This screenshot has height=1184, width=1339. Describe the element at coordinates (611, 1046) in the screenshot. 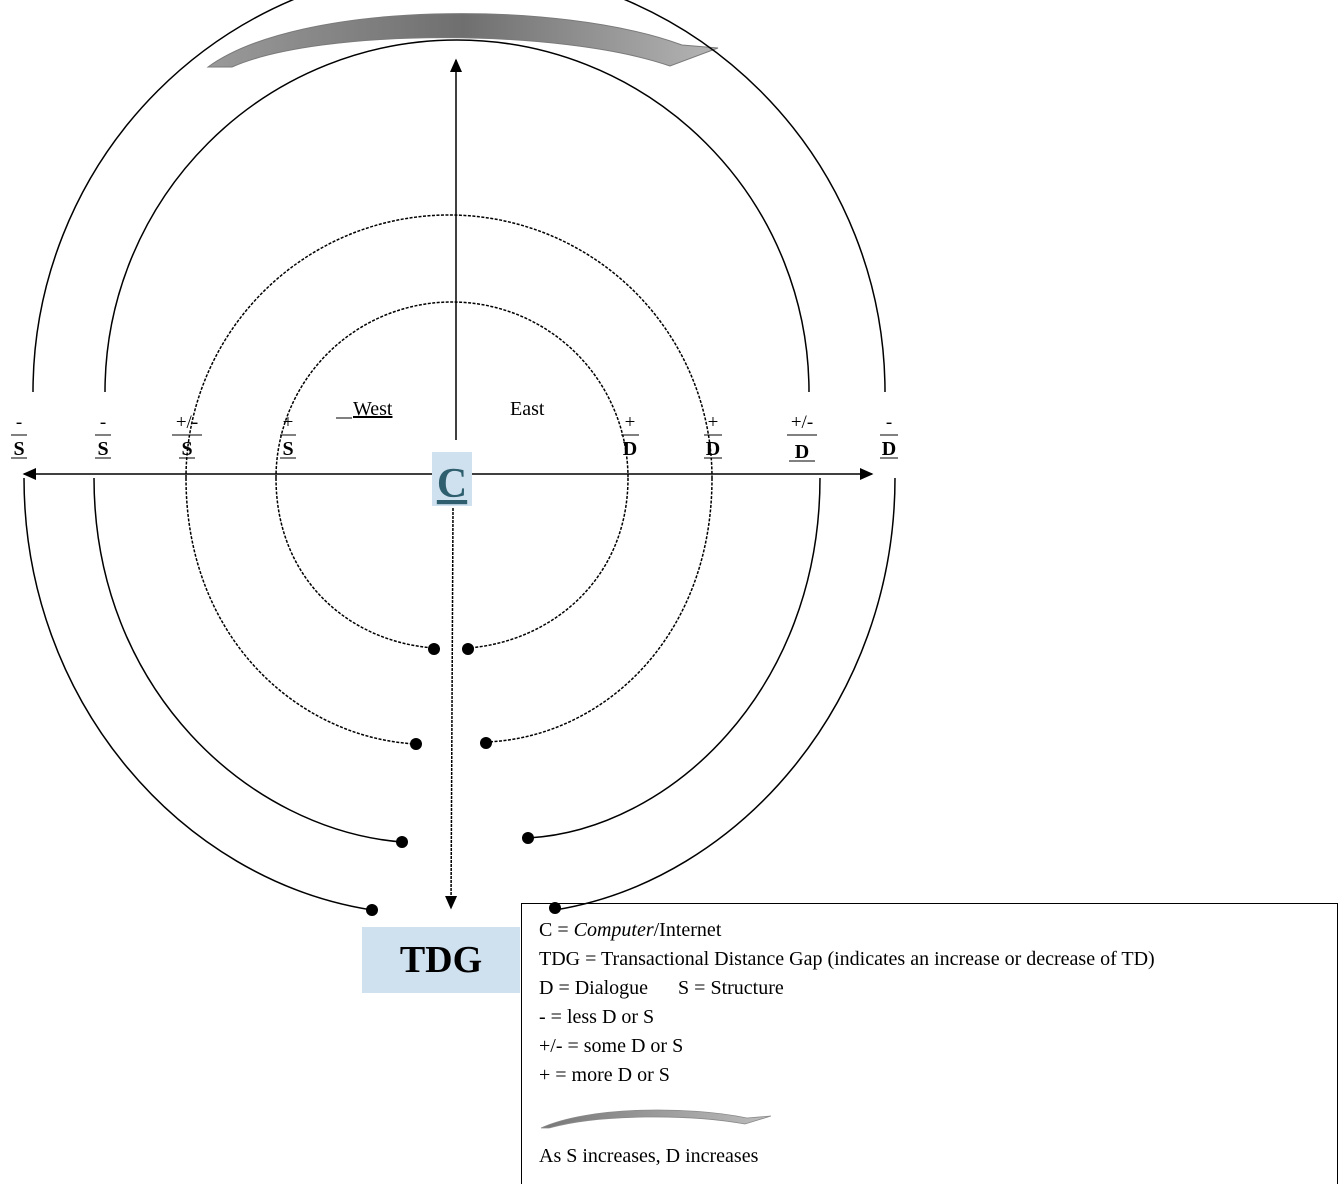

I see `legend-some: +/- = some D or S` at that location.